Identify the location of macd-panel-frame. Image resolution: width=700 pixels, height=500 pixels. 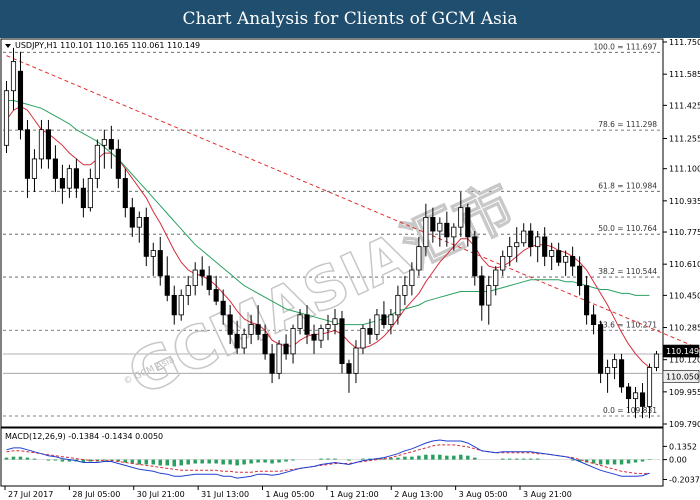
(332, 457).